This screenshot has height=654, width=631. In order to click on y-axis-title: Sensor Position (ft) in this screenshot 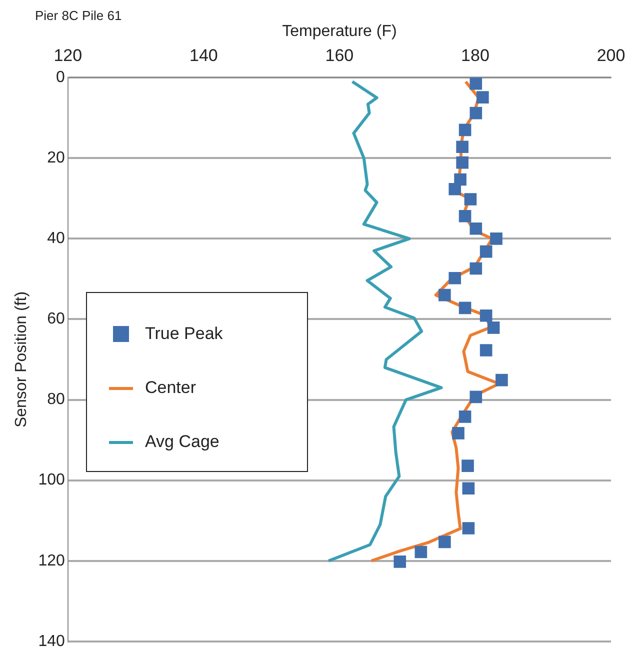, I will do `click(21, 359)`.